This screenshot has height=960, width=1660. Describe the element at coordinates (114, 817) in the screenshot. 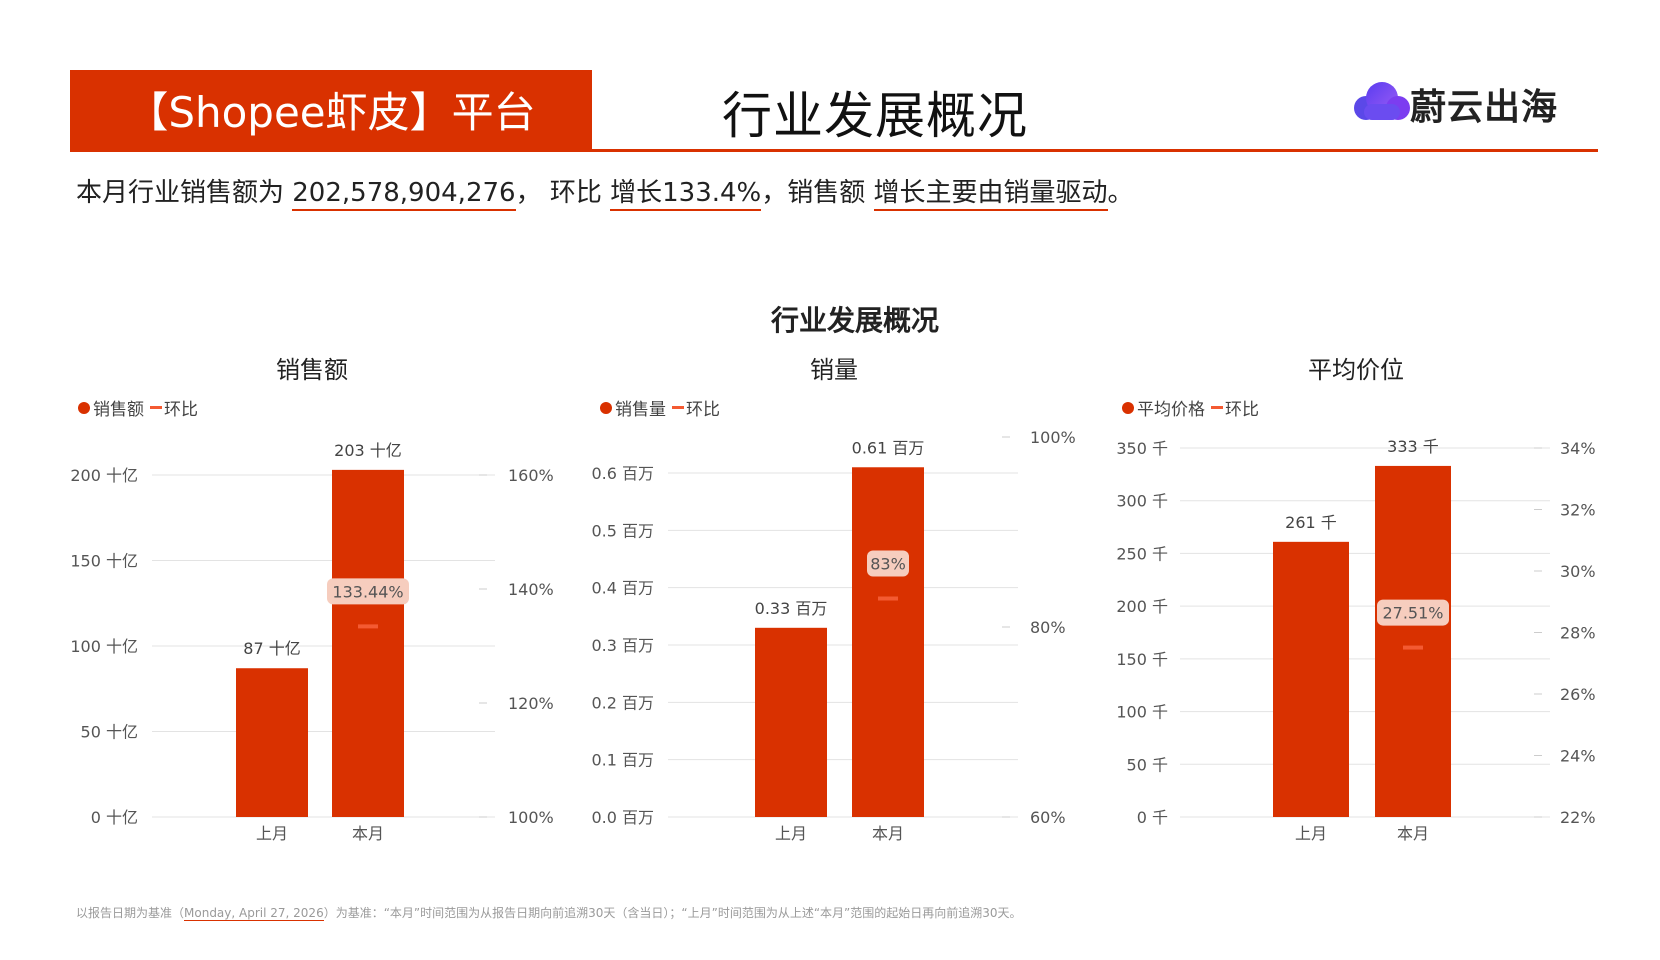

I see `y-tick-label: 0 十亿` at that location.